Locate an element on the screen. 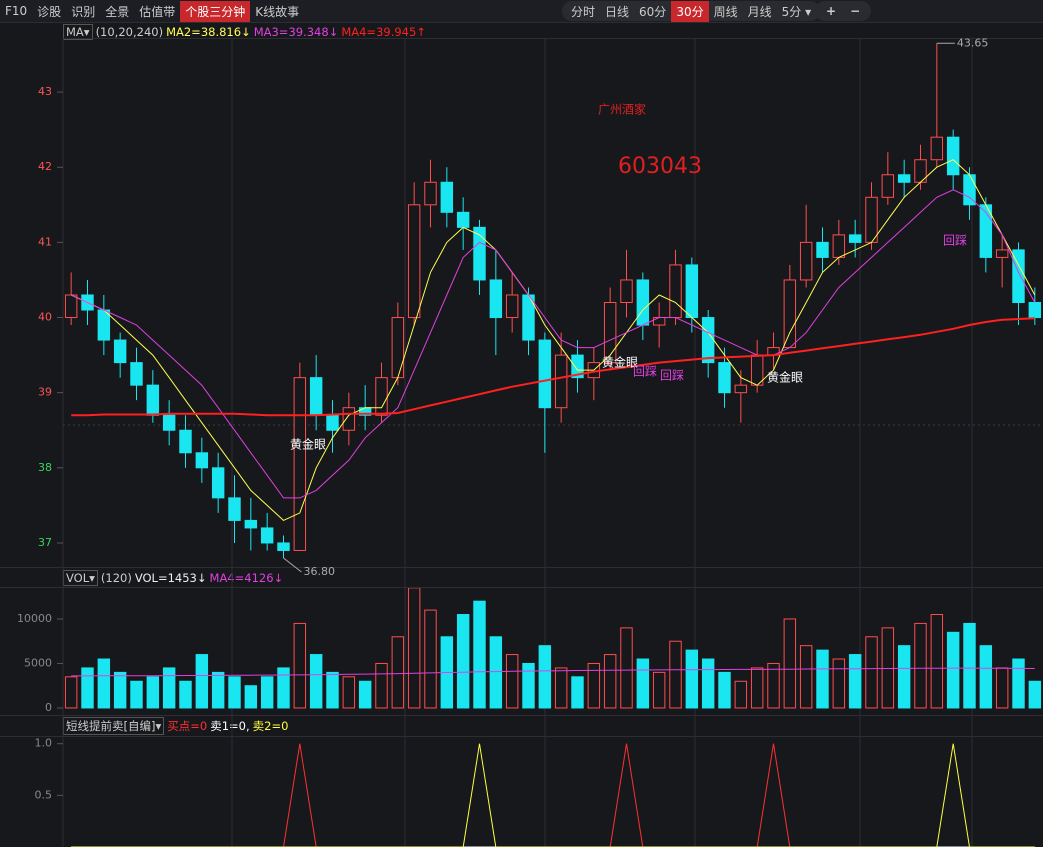  volume-header: VOL▾ (120) VOL=1453↓ MA4=4126↓ is located at coordinates (173, 578).